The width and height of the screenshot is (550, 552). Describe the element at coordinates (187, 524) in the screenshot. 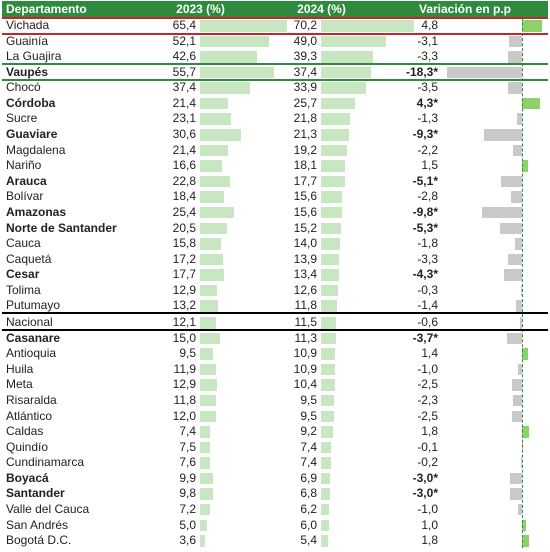

I see `row-value-2023: 5,0` at that location.